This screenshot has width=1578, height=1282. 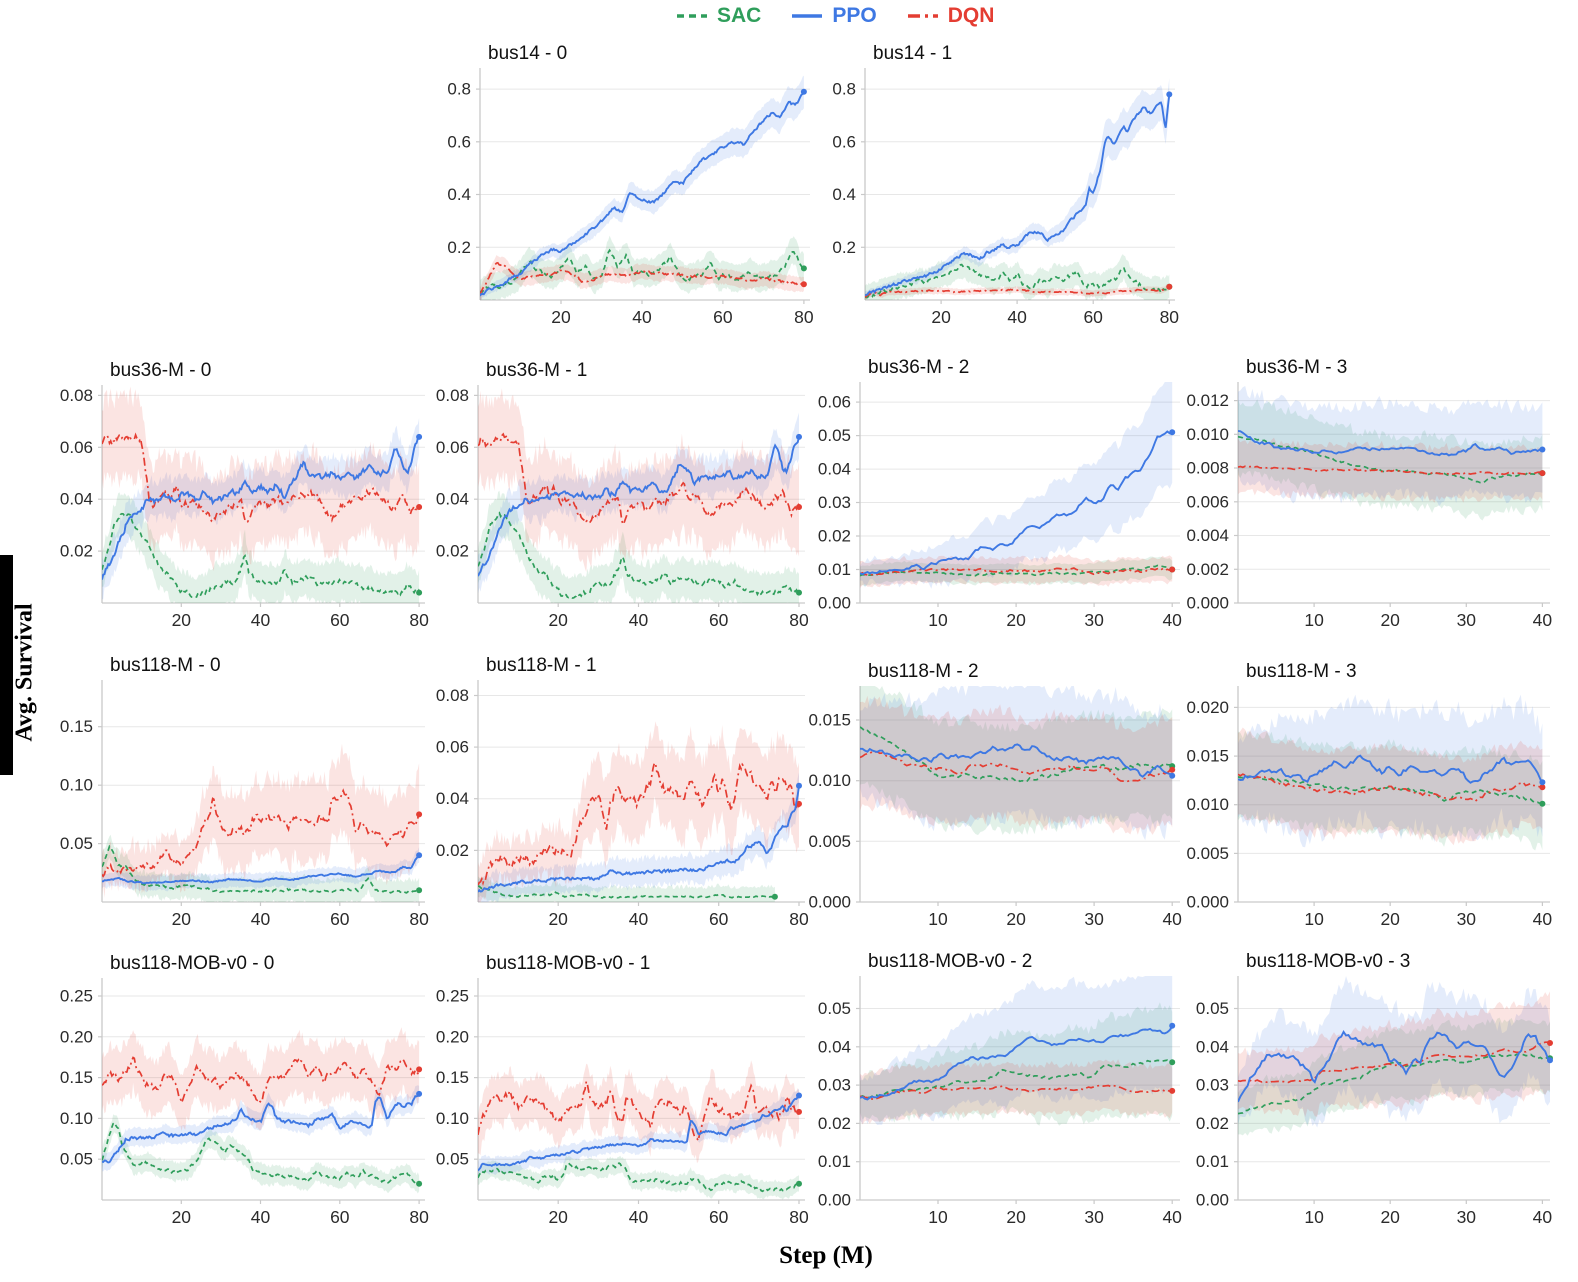 What do you see at coordinates (834, 402) in the screenshot?
I see `svg-text: 0.06` at bounding box center [834, 402].